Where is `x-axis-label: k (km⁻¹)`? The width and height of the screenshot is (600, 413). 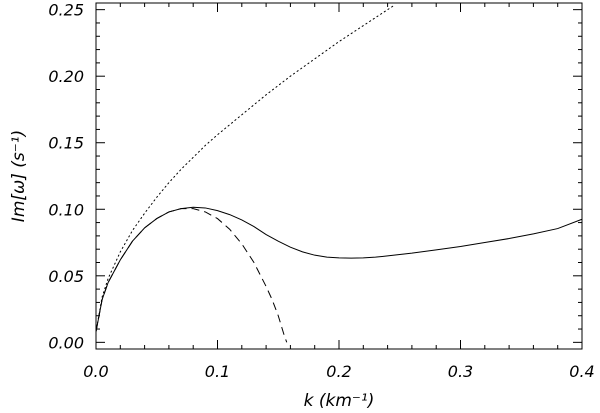
x-axis-label: k (km⁻¹) is located at coordinates (339, 401).